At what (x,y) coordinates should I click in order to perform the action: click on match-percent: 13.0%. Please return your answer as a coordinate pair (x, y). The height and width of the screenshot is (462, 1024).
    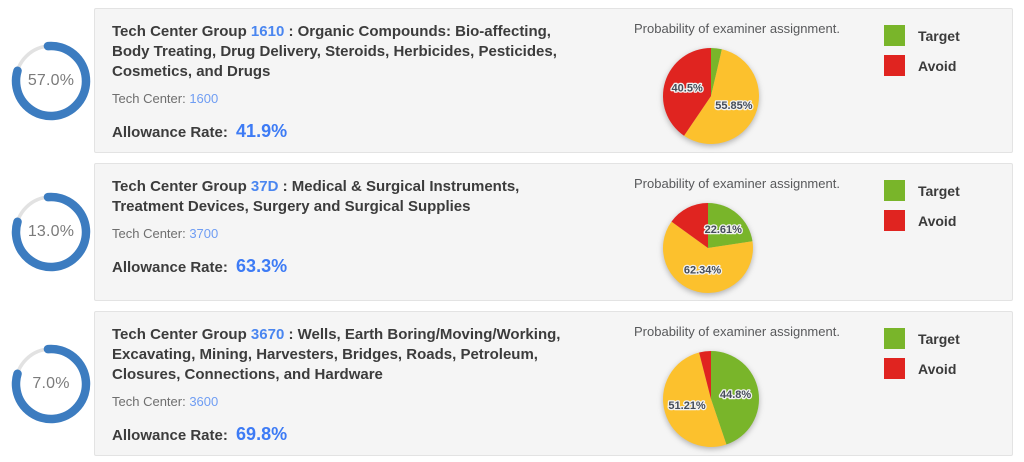
    Looking at the image, I should click on (51, 231).